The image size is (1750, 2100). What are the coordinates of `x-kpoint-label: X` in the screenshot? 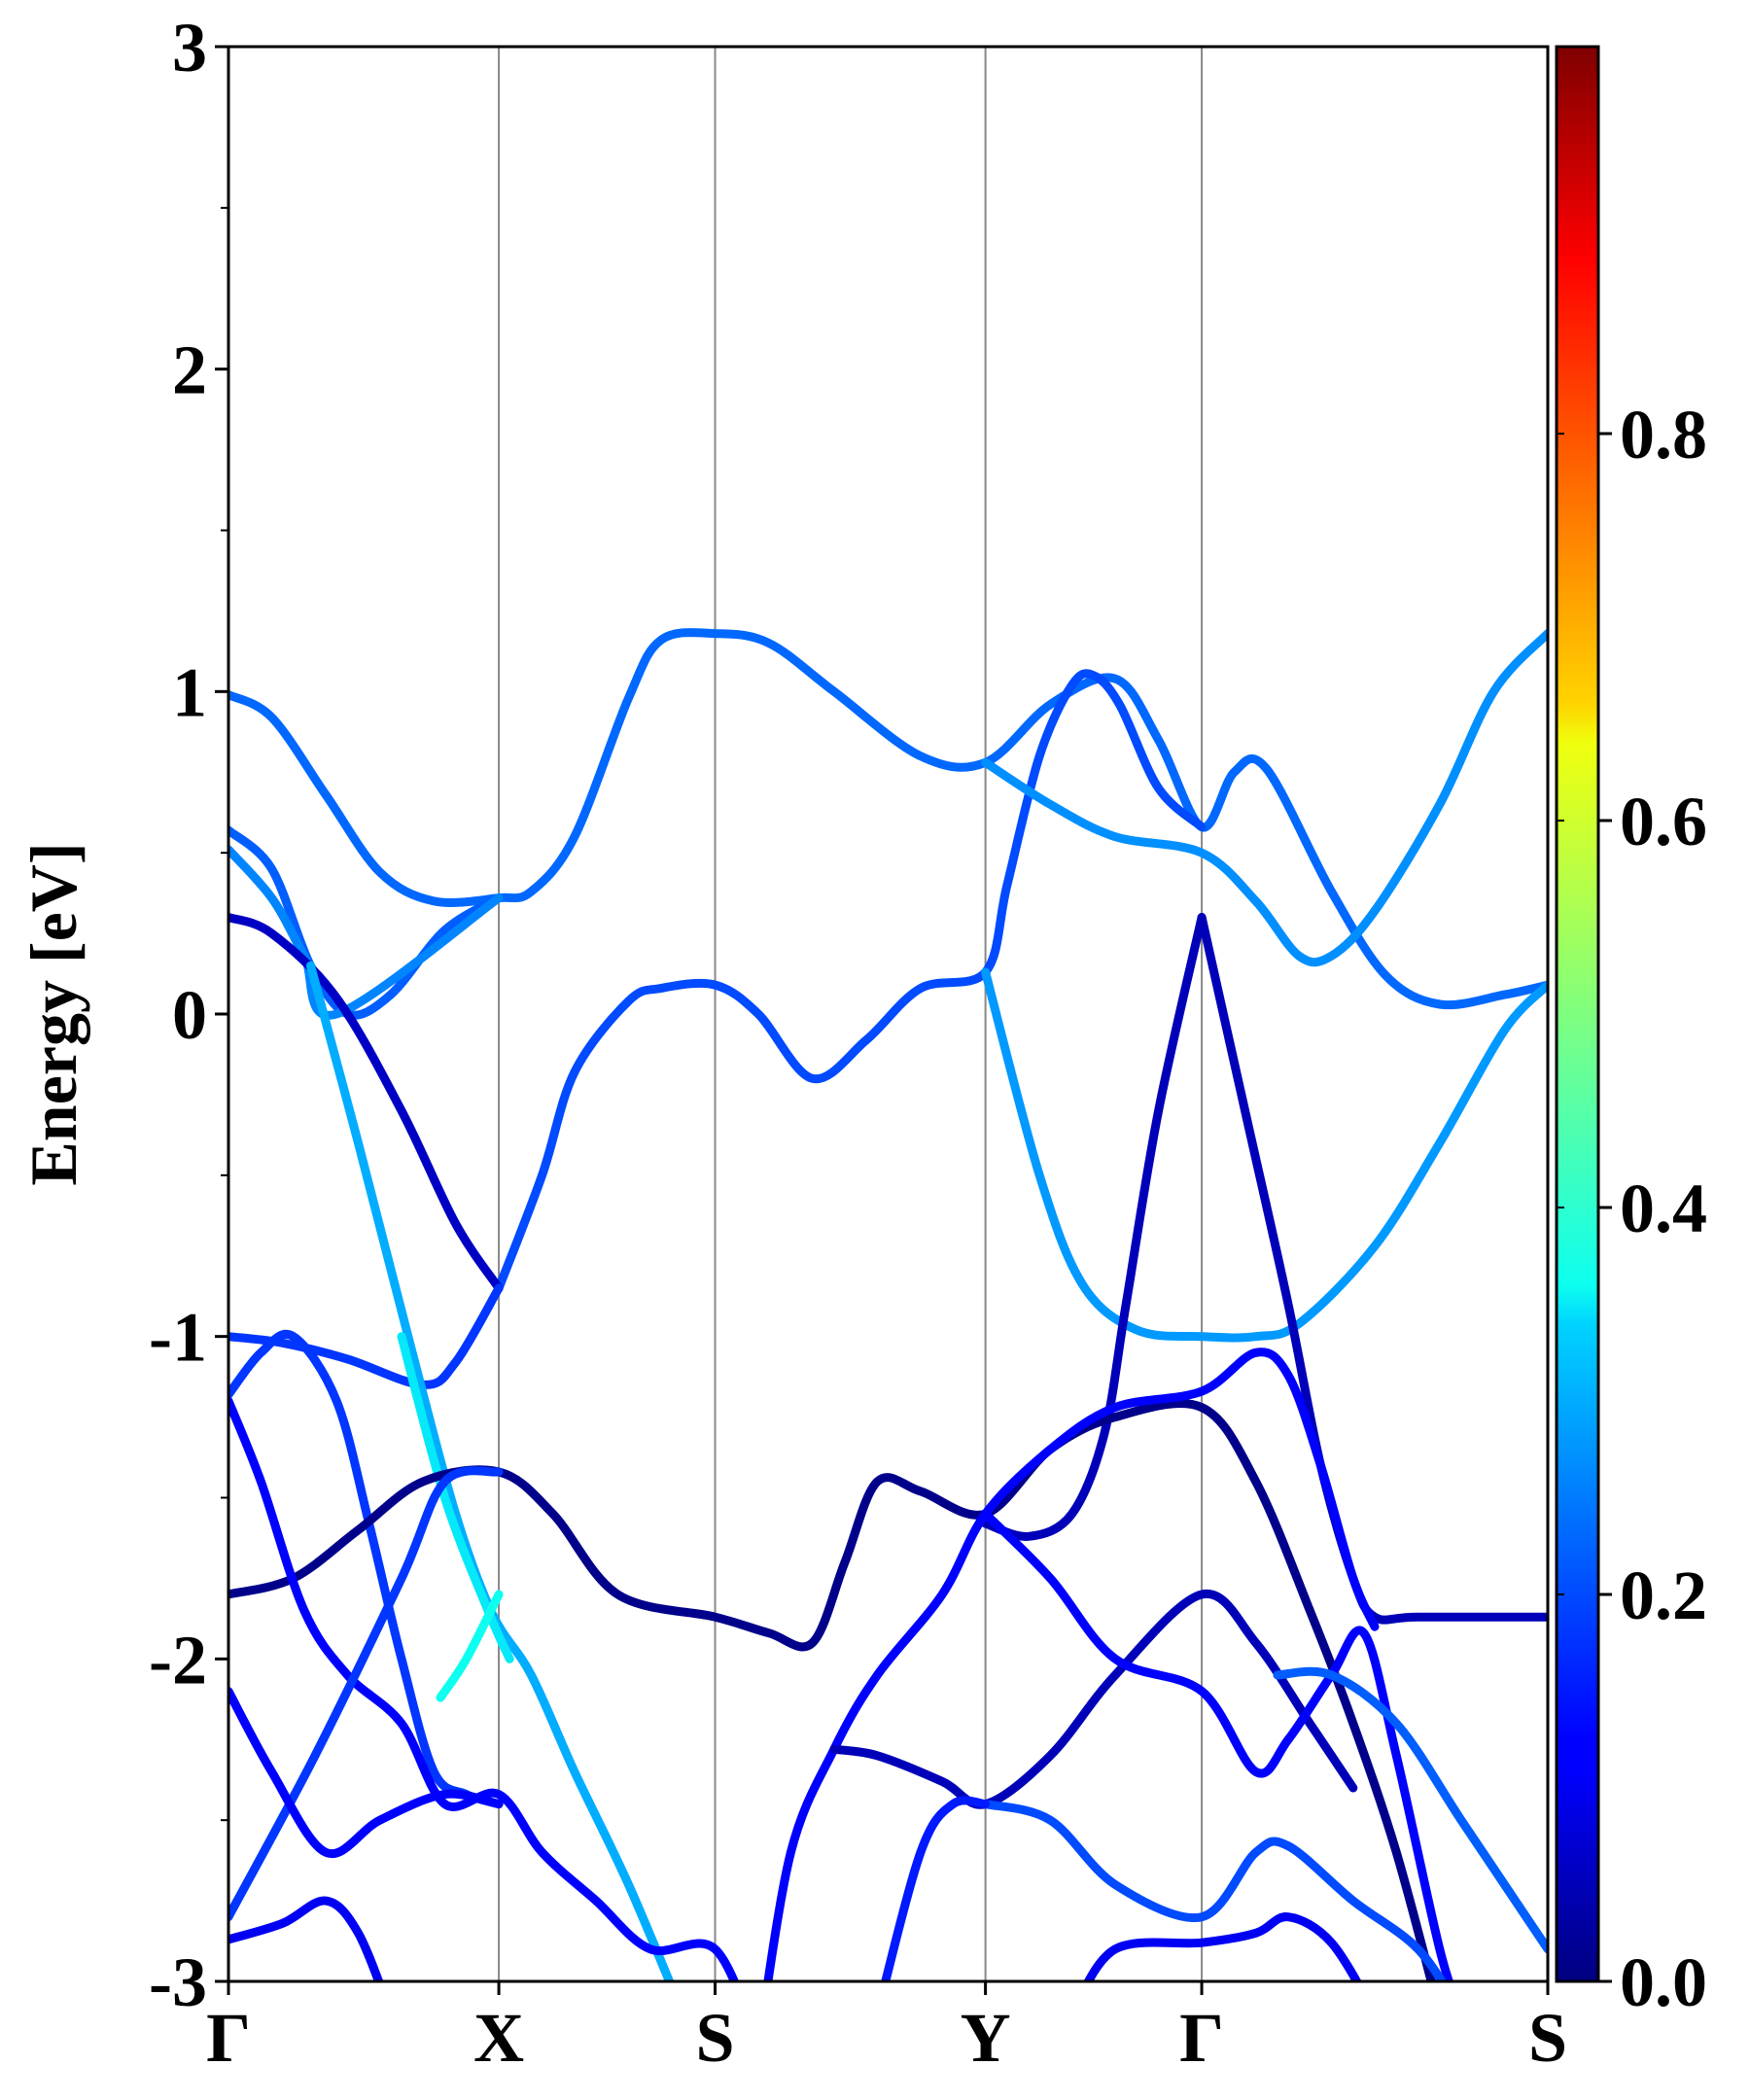 It's located at (498, 2038).